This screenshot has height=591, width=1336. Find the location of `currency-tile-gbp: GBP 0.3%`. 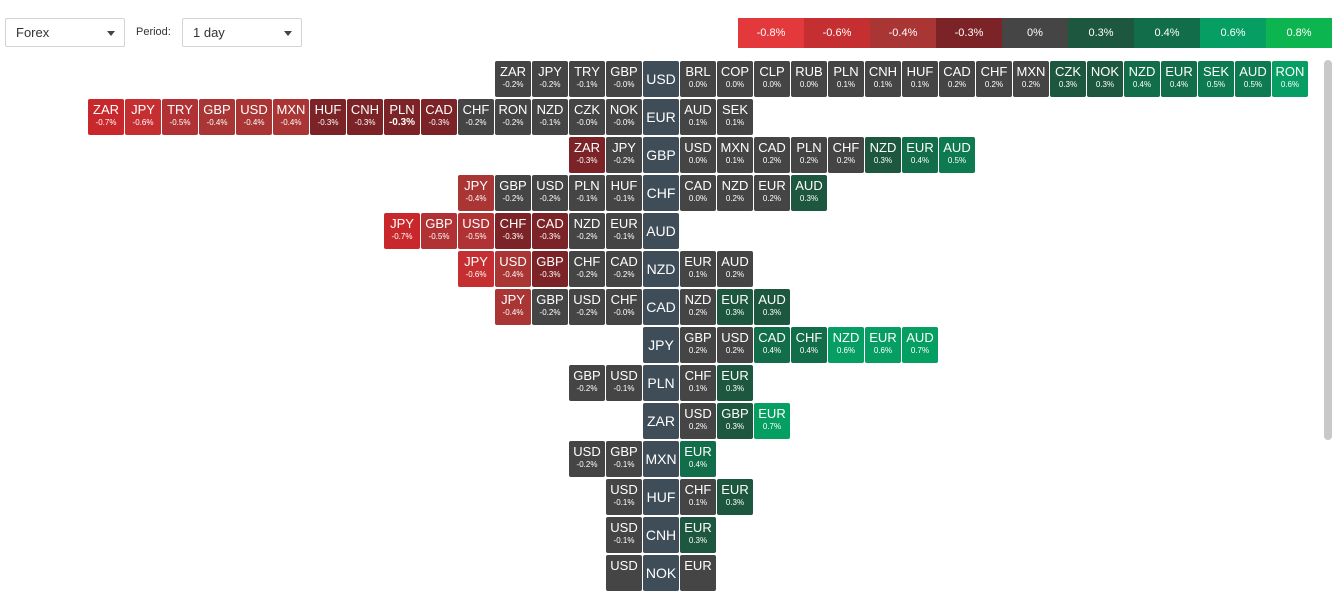

currency-tile-gbp: GBP 0.3% is located at coordinates (735, 421).